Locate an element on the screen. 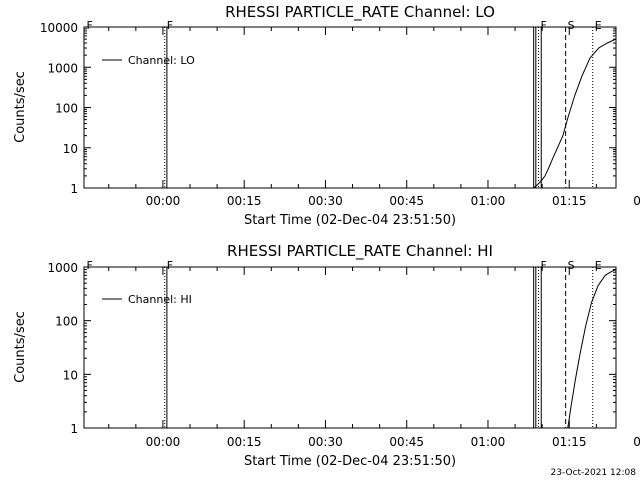  hi-ytick-label: 1 is located at coordinates (74, 429).